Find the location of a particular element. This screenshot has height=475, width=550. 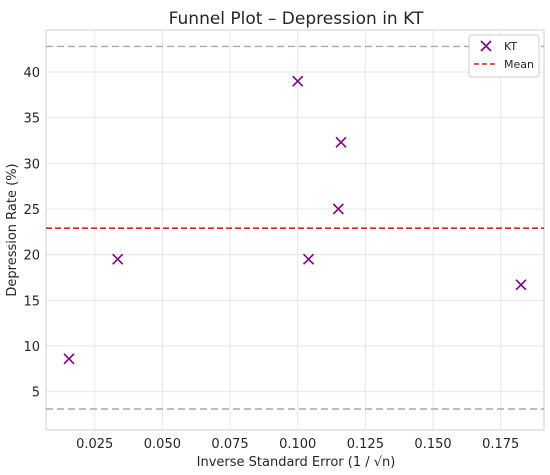

x-tick-label: 0.075 is located at coordinates (229, 444).